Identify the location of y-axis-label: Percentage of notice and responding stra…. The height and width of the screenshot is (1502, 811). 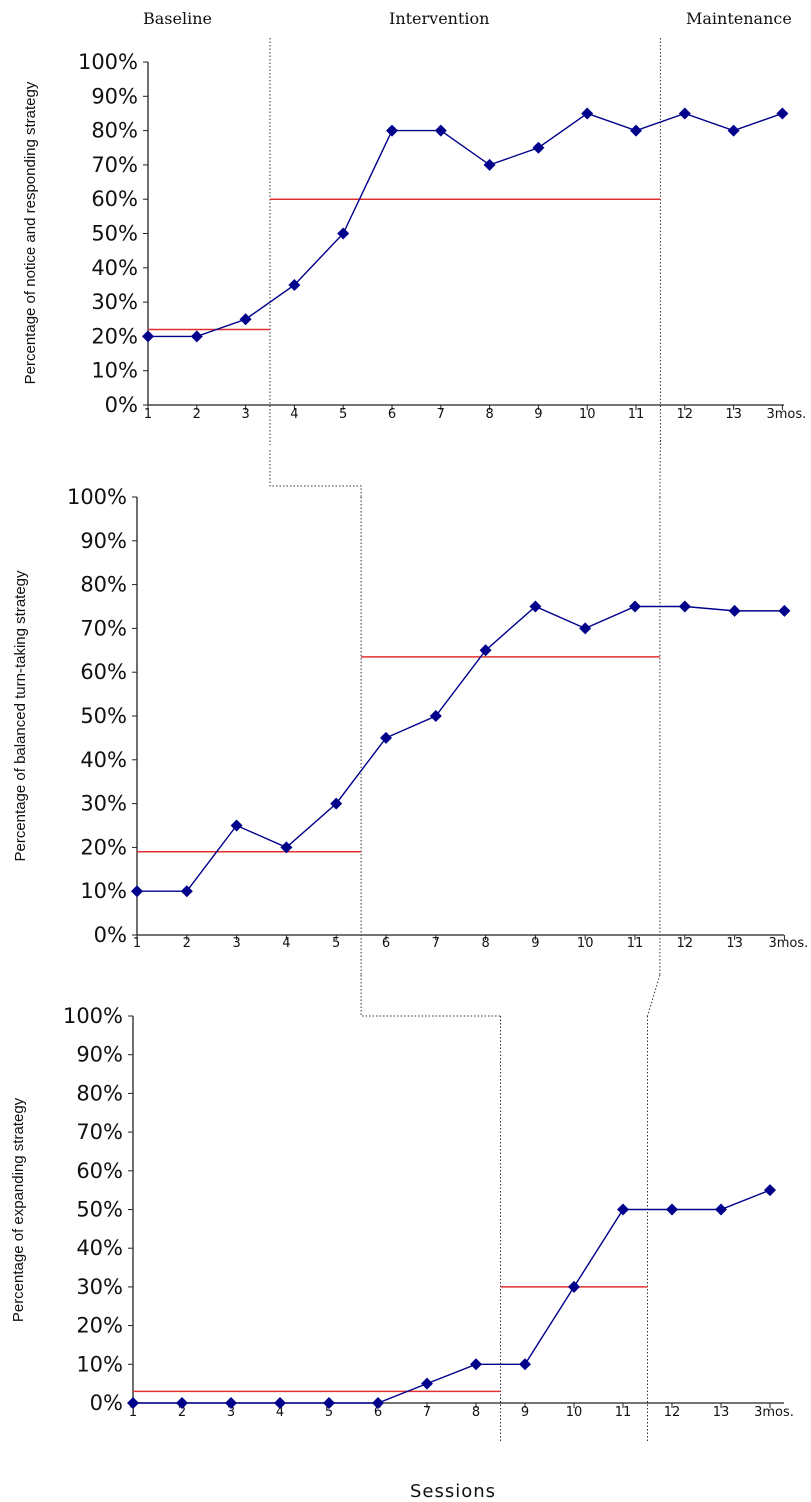
(30, 232).